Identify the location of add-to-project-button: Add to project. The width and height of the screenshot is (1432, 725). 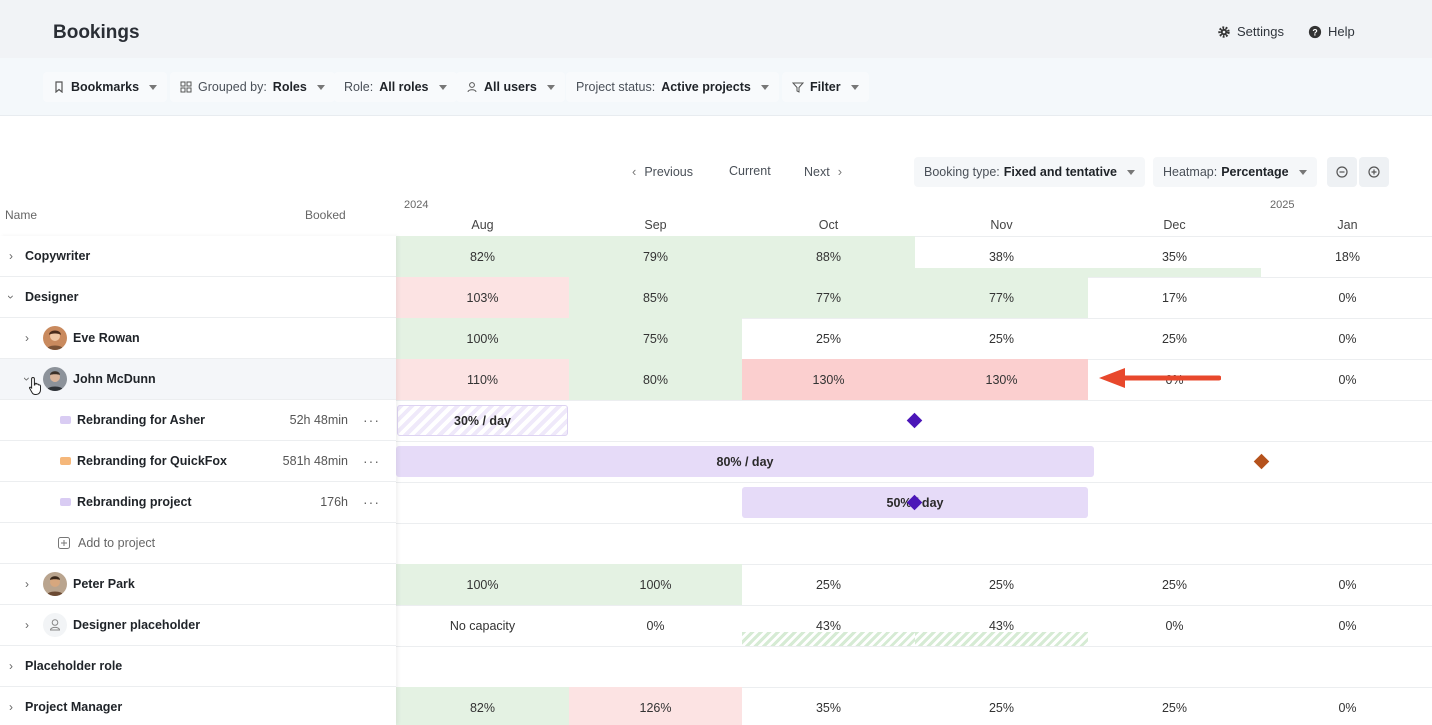
(106, 543).